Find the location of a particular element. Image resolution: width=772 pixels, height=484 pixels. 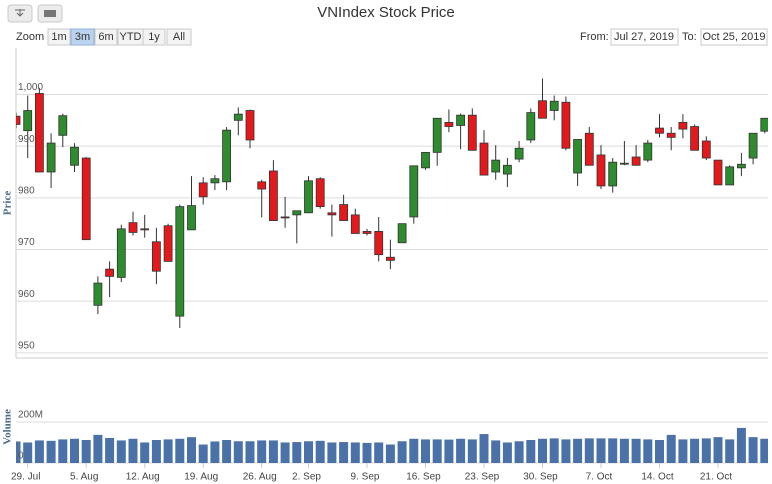

x-tick-label: 14. Oct is located at coordinates (657, 477).